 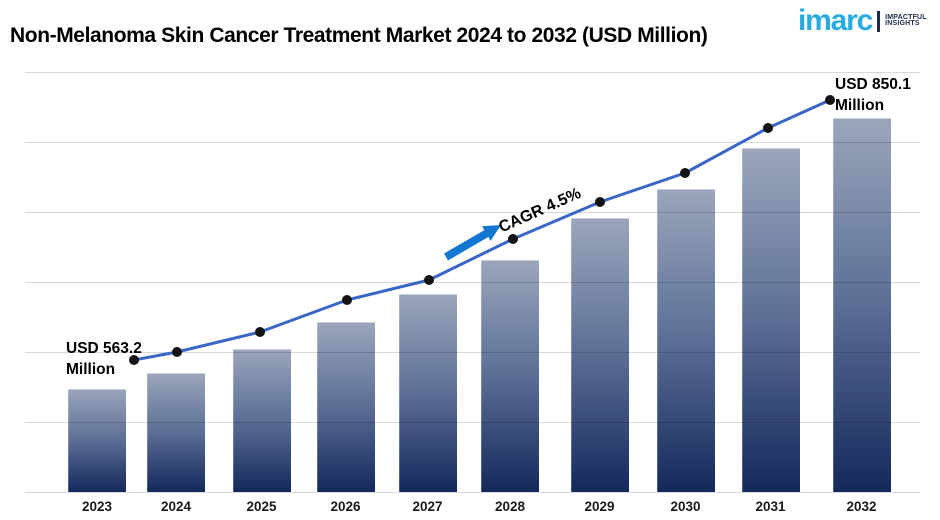 I want to click on x-axis-label-2028: 2028, so click(x=510, y=506).